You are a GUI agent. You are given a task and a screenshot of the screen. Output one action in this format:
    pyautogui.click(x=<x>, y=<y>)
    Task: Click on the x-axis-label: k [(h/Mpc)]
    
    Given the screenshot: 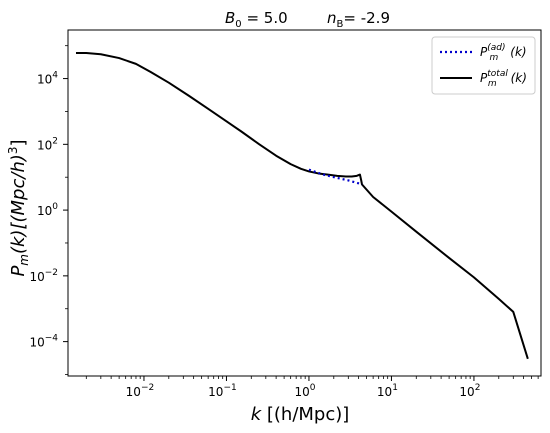 What is the action you would take?
    pyautogui.click(x=300, y=414)
    